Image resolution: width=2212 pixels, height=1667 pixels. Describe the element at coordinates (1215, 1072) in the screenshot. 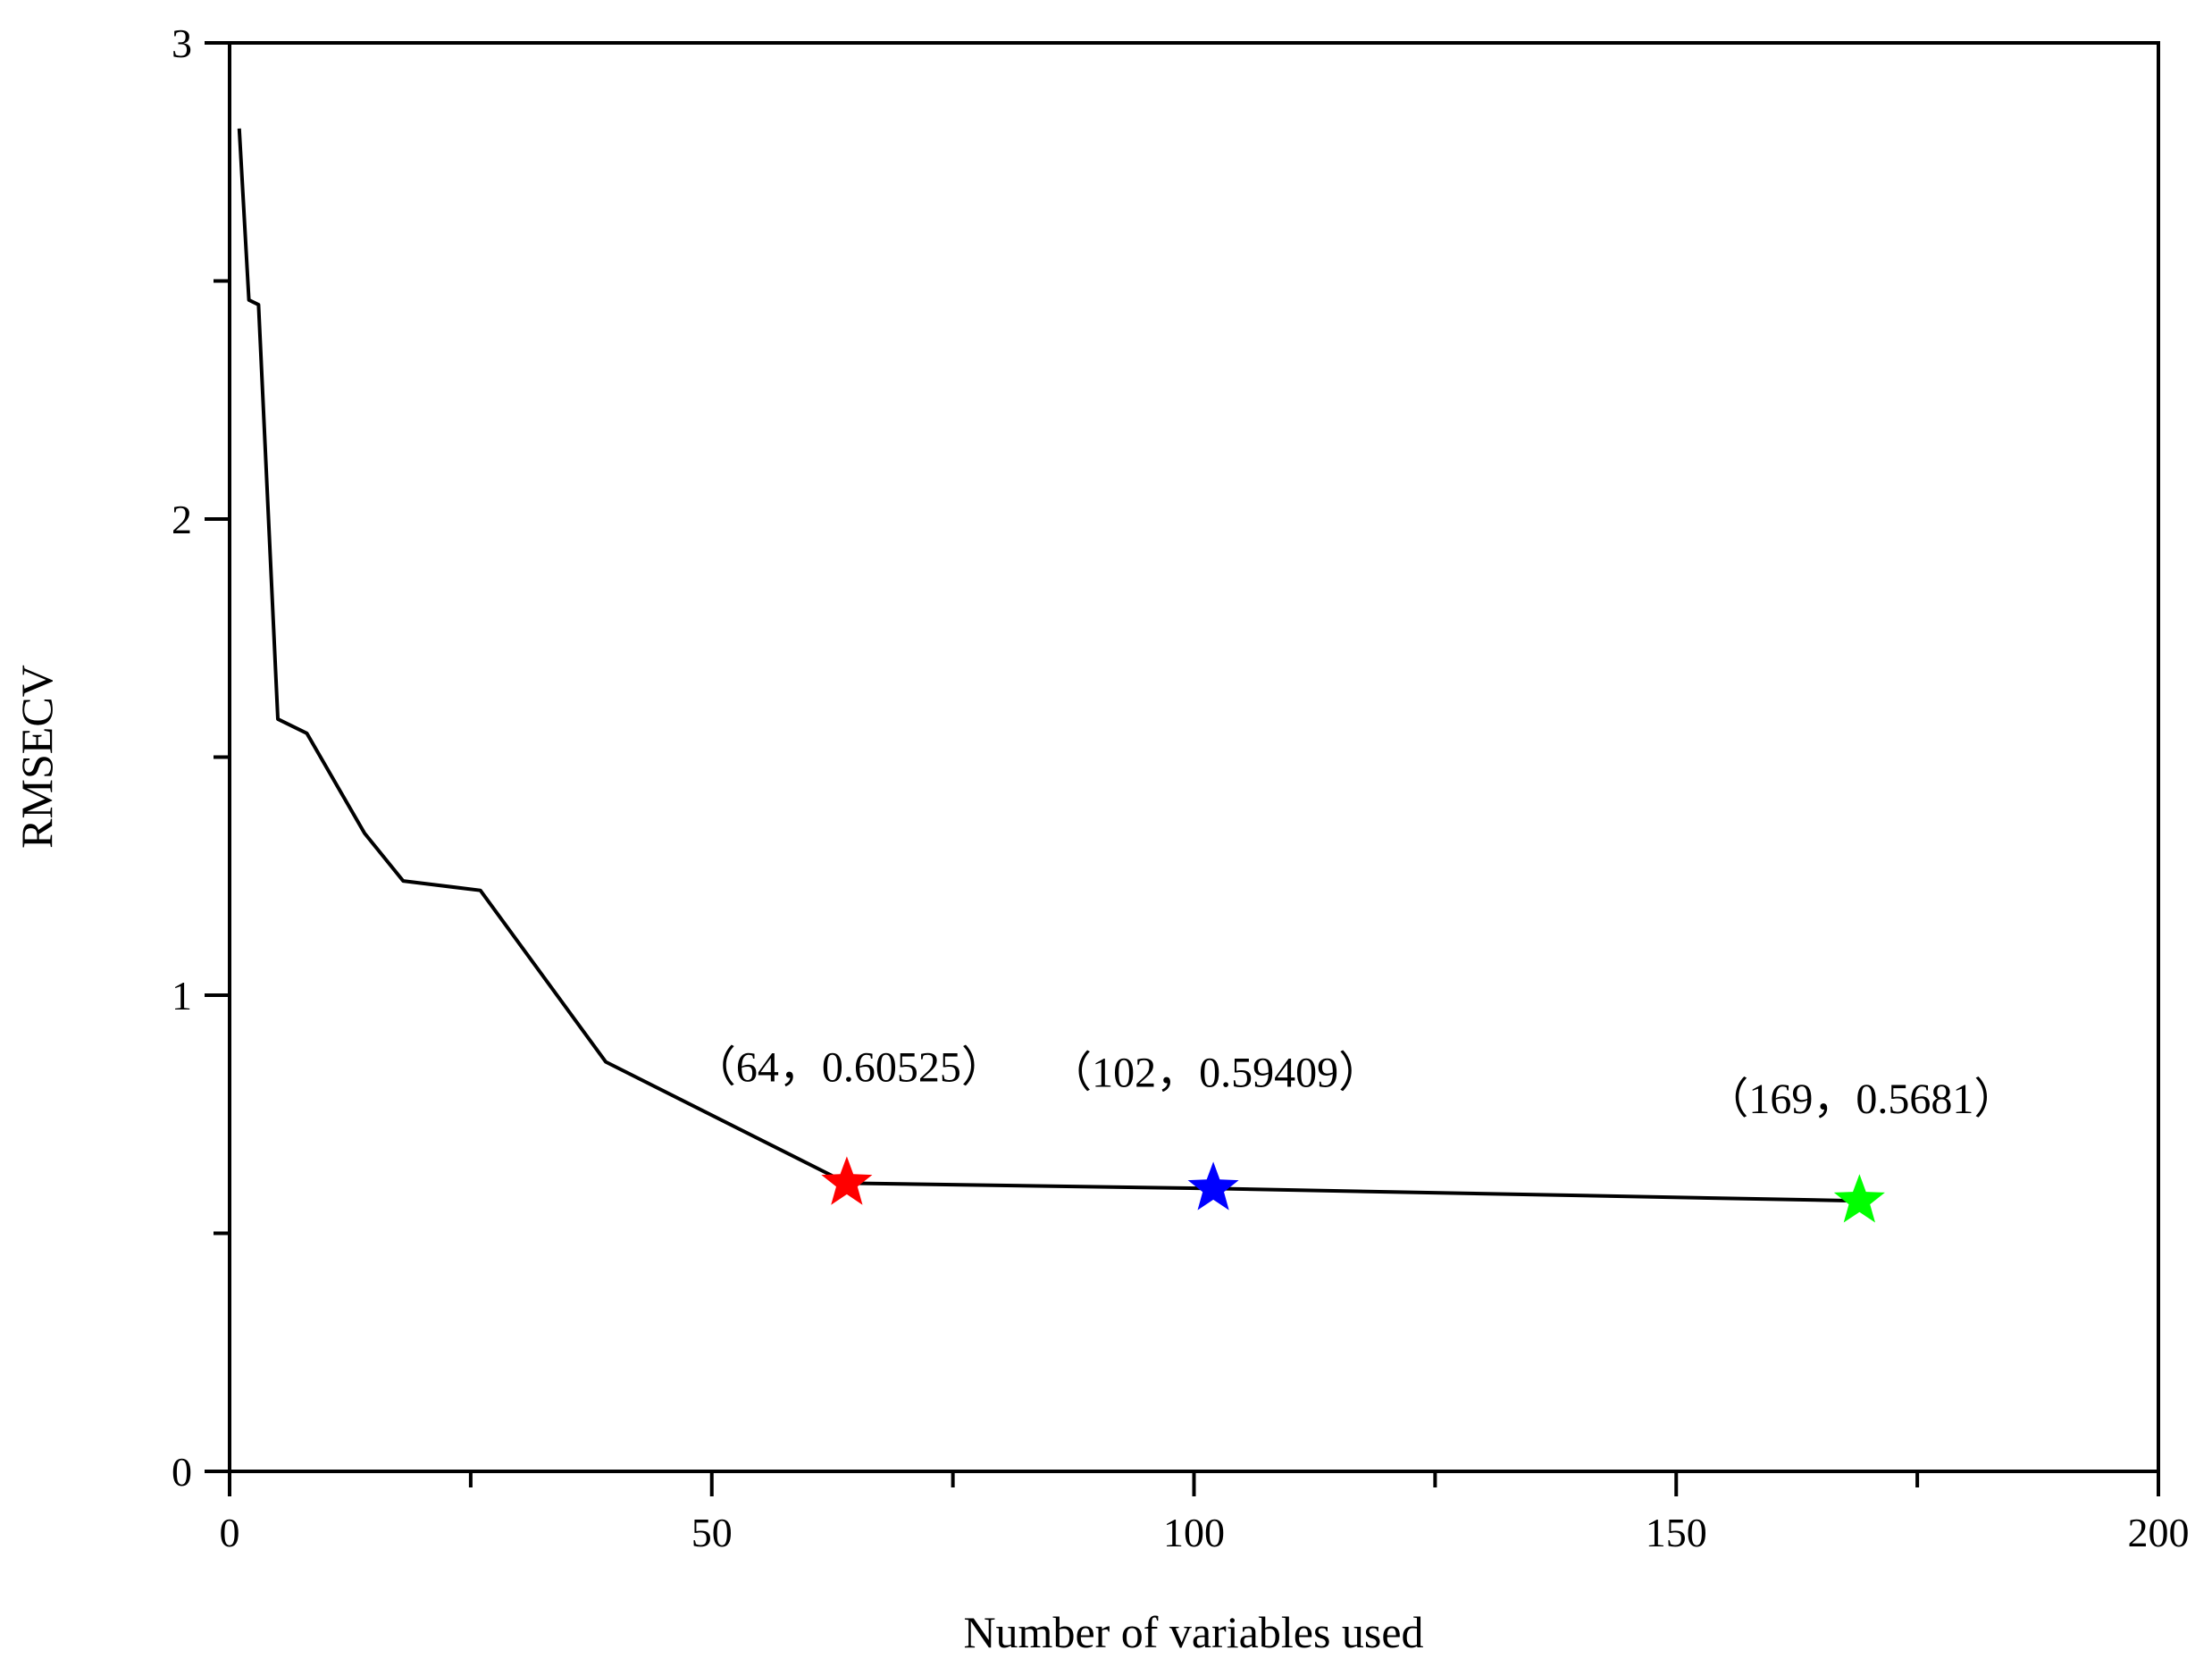

I see `marker-label-102: （102，0.59409）` at that location.